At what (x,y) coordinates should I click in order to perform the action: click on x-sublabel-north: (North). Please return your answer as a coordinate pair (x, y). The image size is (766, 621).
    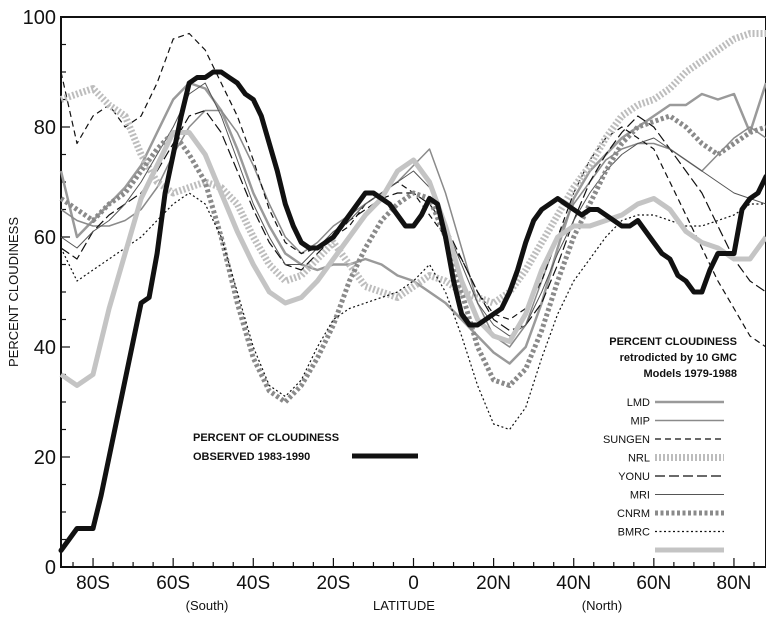
    Looking at the image, I should click on (602, 605).